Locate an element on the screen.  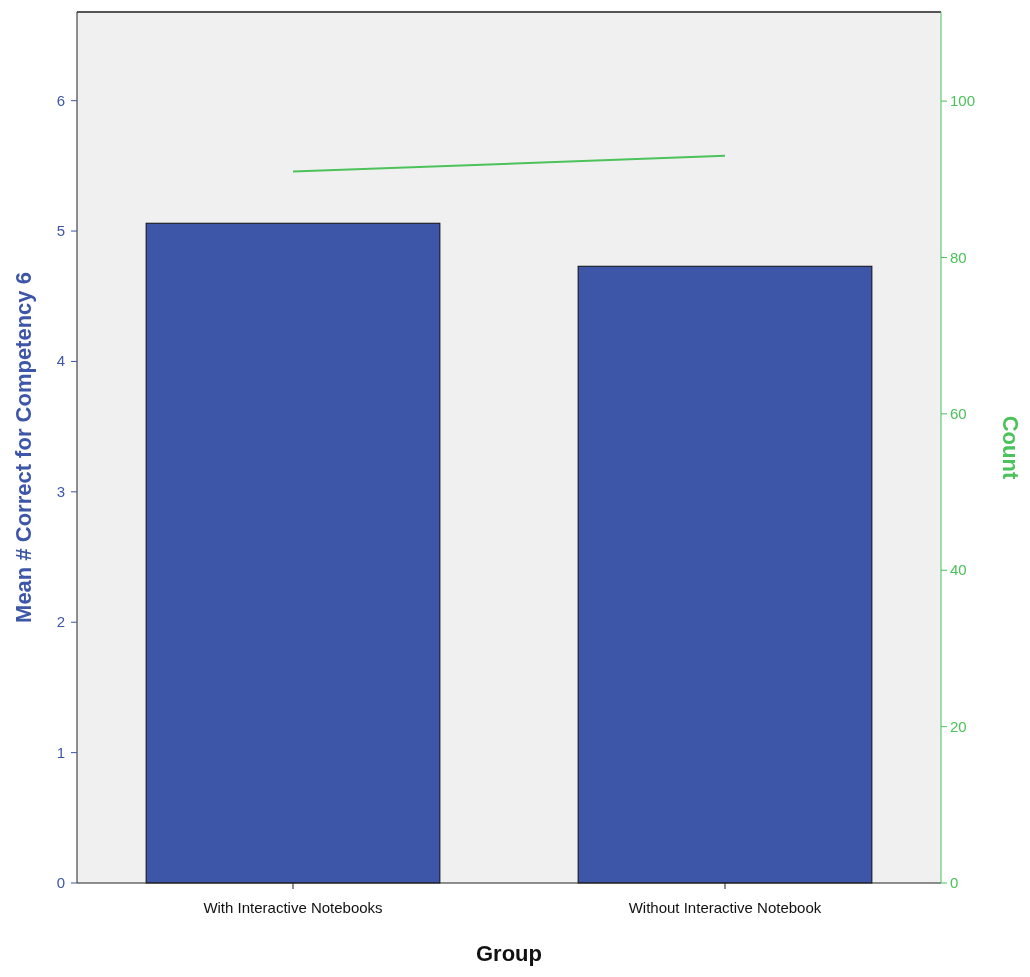
y-tick-label: 3 is located at coordinates (60, 491).